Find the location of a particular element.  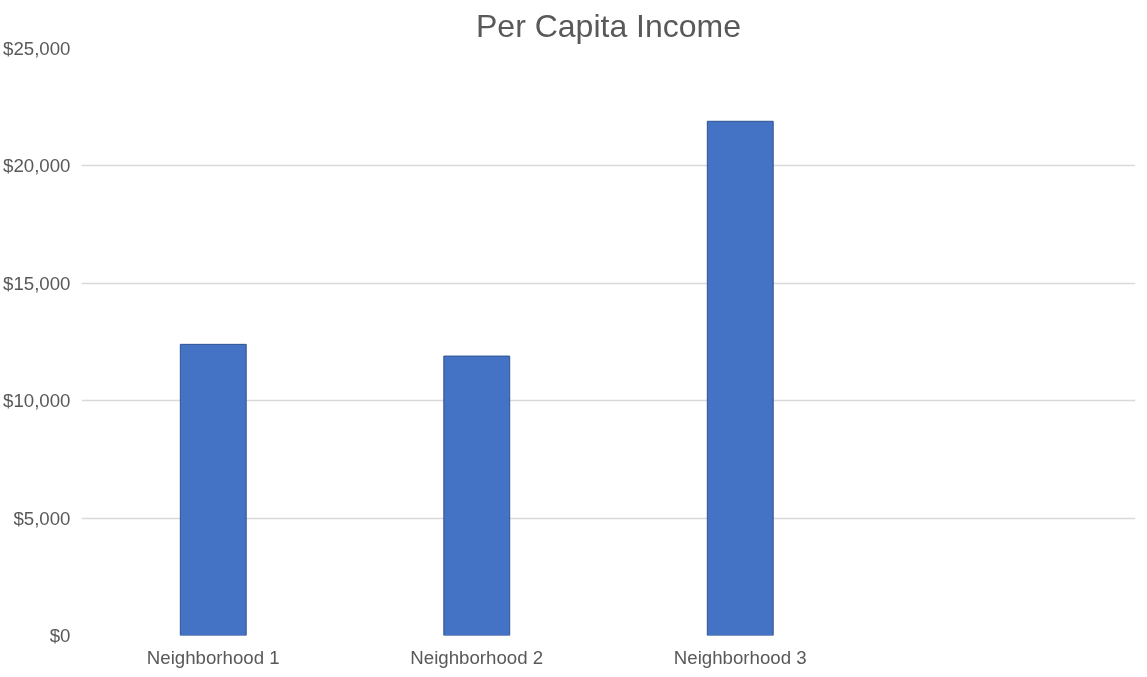

x-tick-label: Neighborhood 1 is located at coordinates (213, 657).